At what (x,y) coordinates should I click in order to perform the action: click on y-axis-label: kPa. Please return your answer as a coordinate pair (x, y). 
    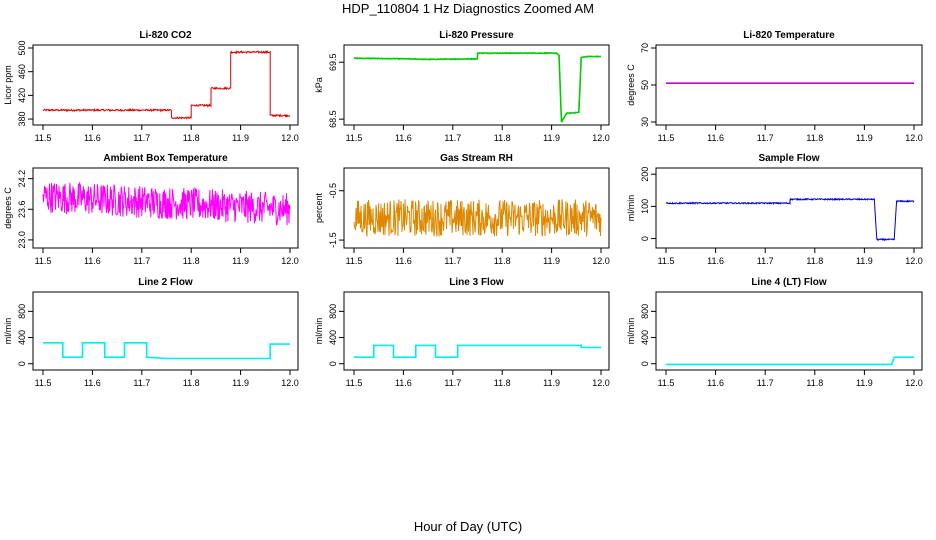
    Looking at the image, I should click on (319, 85).